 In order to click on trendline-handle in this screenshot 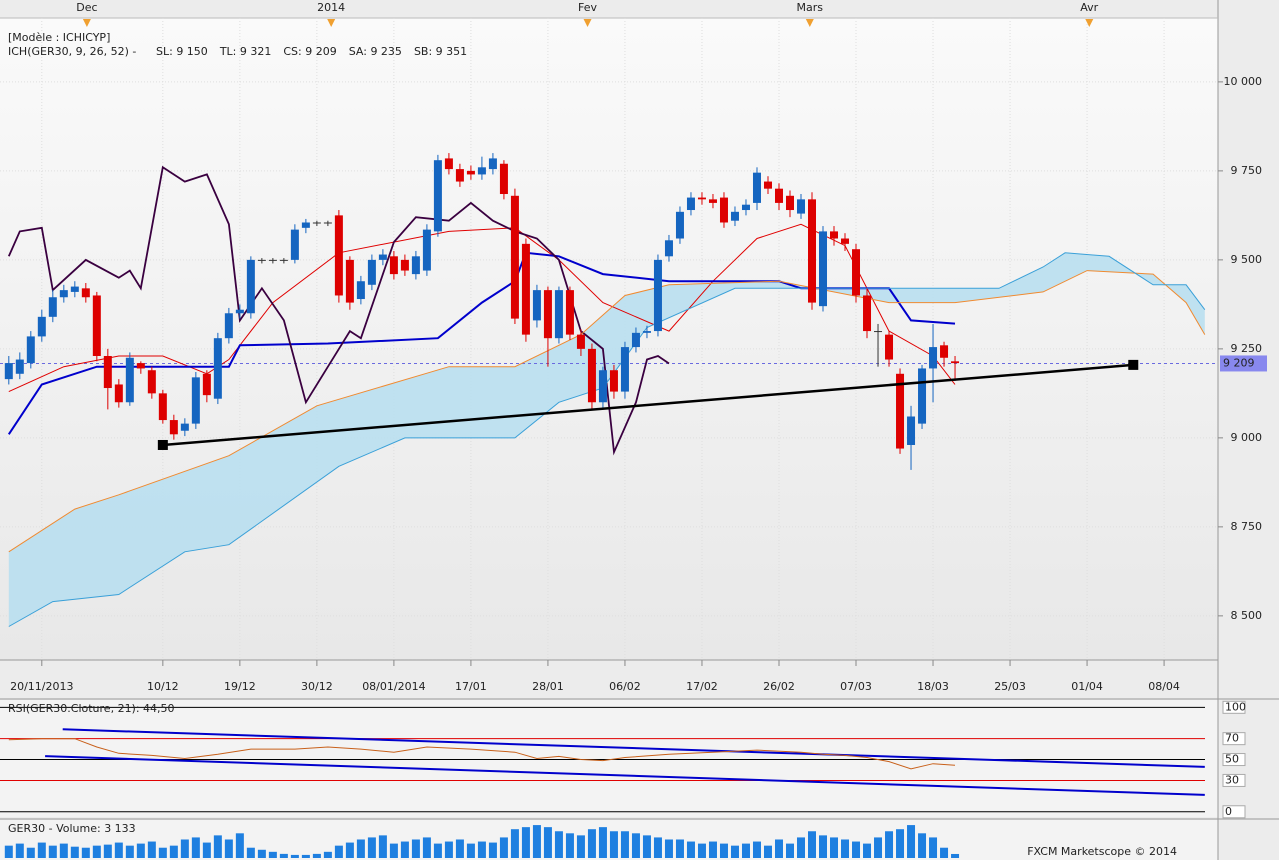, I will do `click(1133, 364)`.